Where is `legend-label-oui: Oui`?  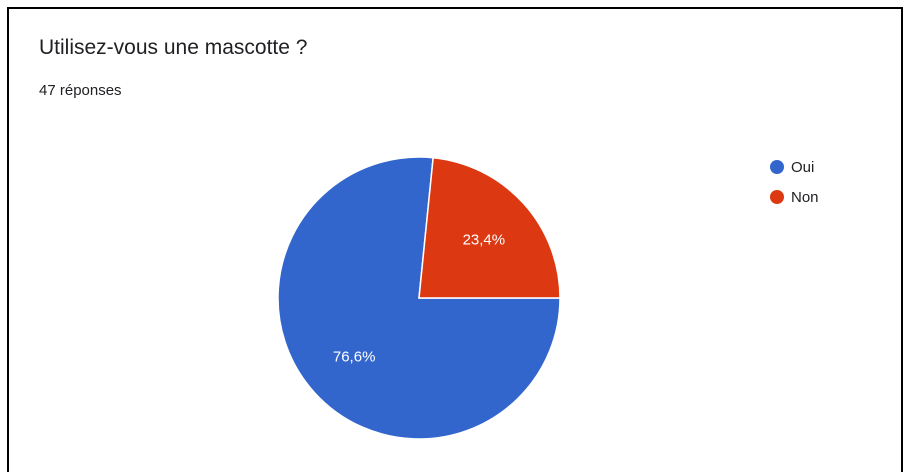 legend-label-oui: Oui is located at coordinates (802, 167).